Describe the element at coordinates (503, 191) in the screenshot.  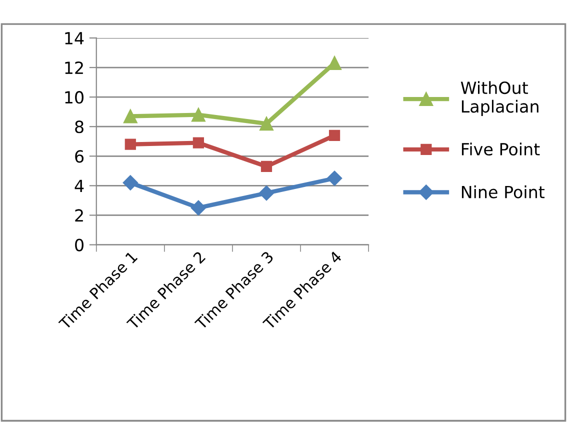
I see `legend-label: Nine Point` at that location.